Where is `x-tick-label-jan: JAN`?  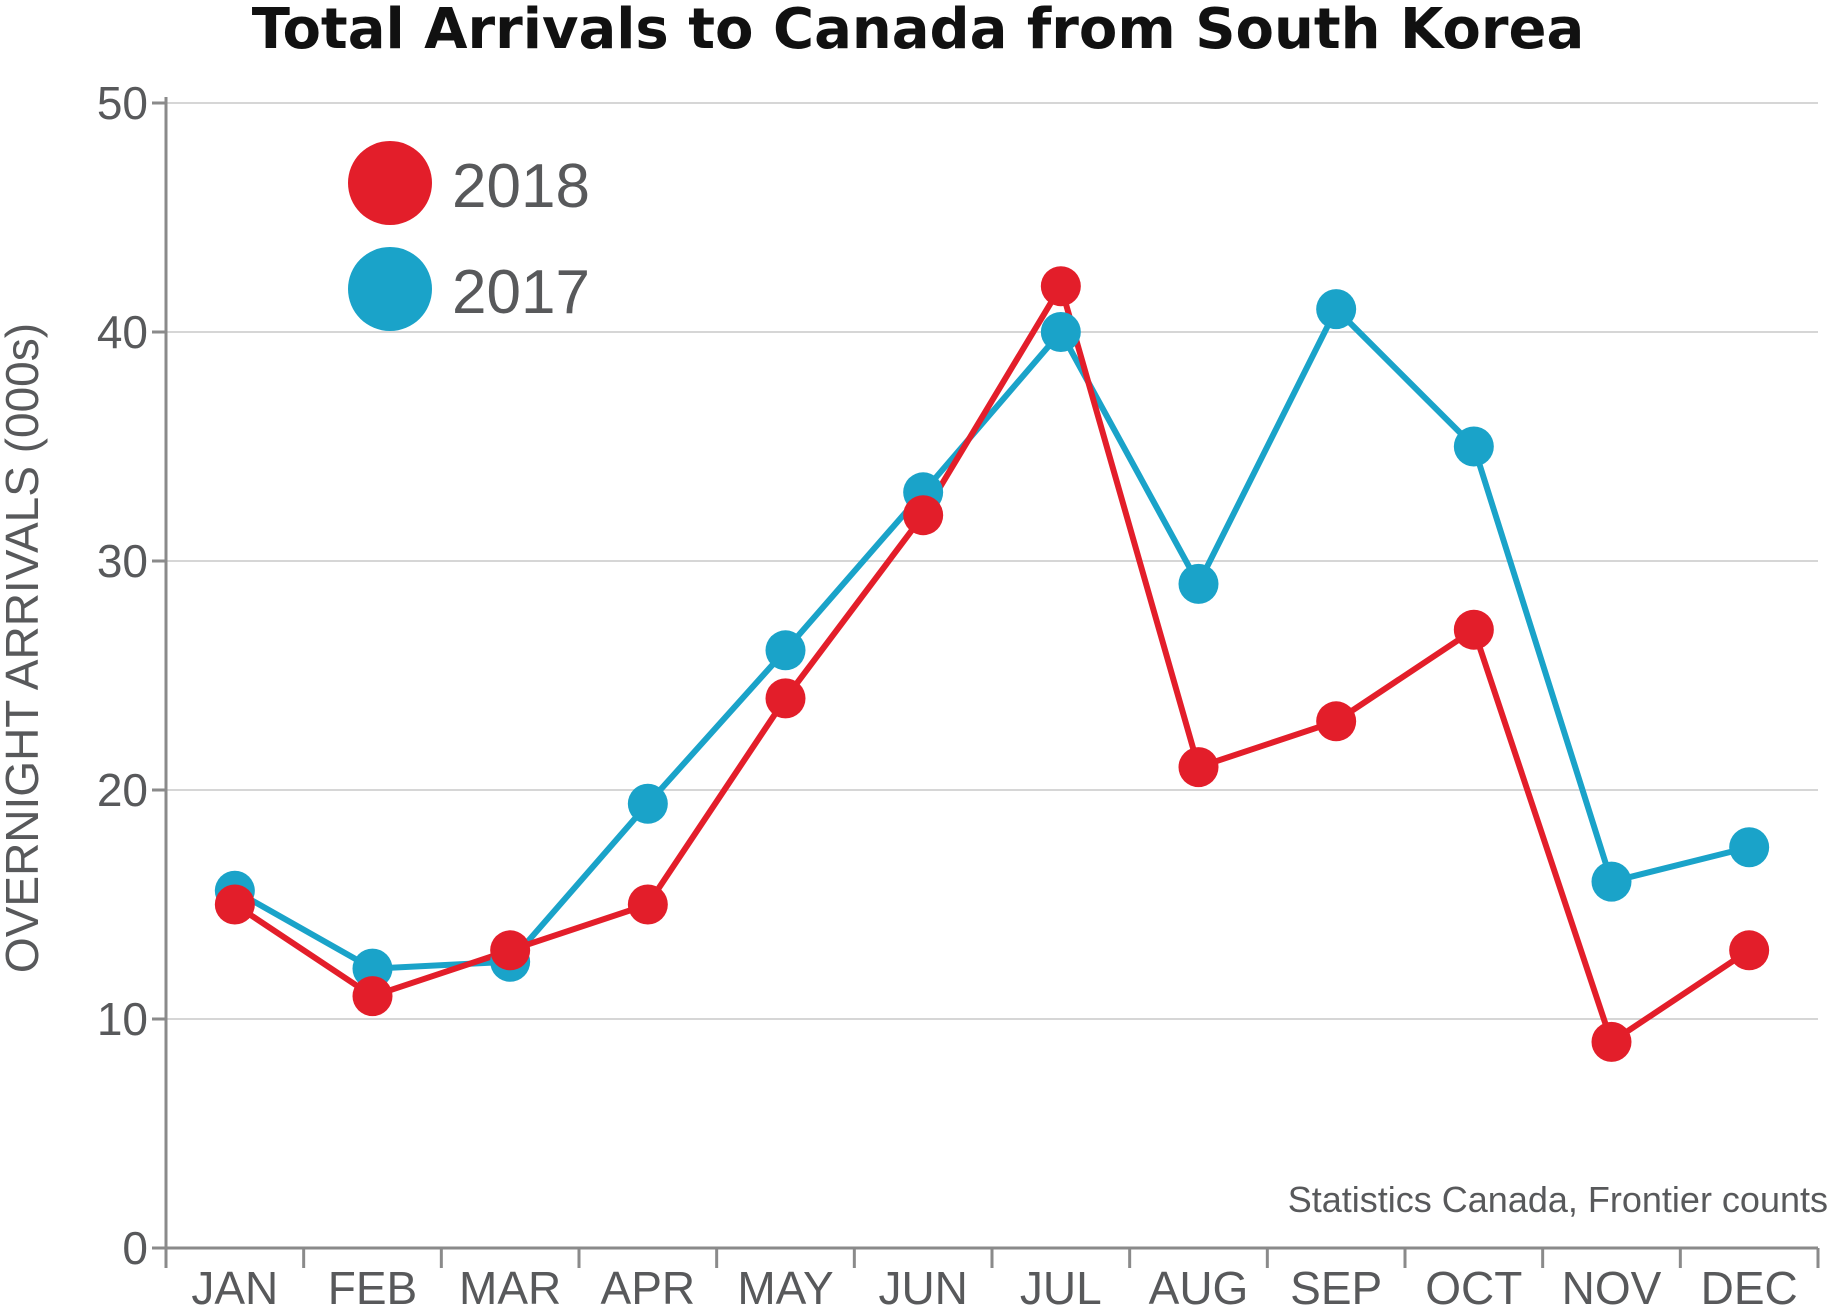 x-tick-label-jan: JAN is located at coordinates (234, 1286).